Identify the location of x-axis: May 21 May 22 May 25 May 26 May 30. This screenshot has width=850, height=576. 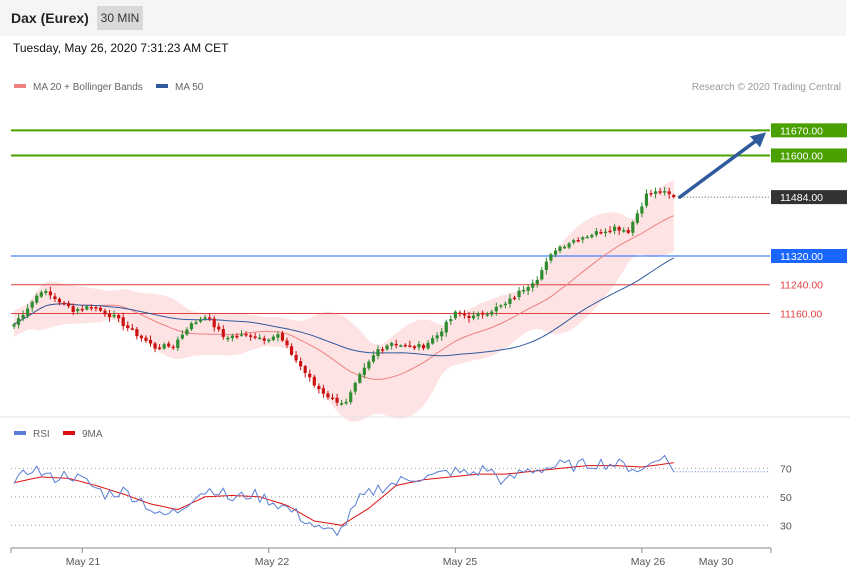
(391, 558).